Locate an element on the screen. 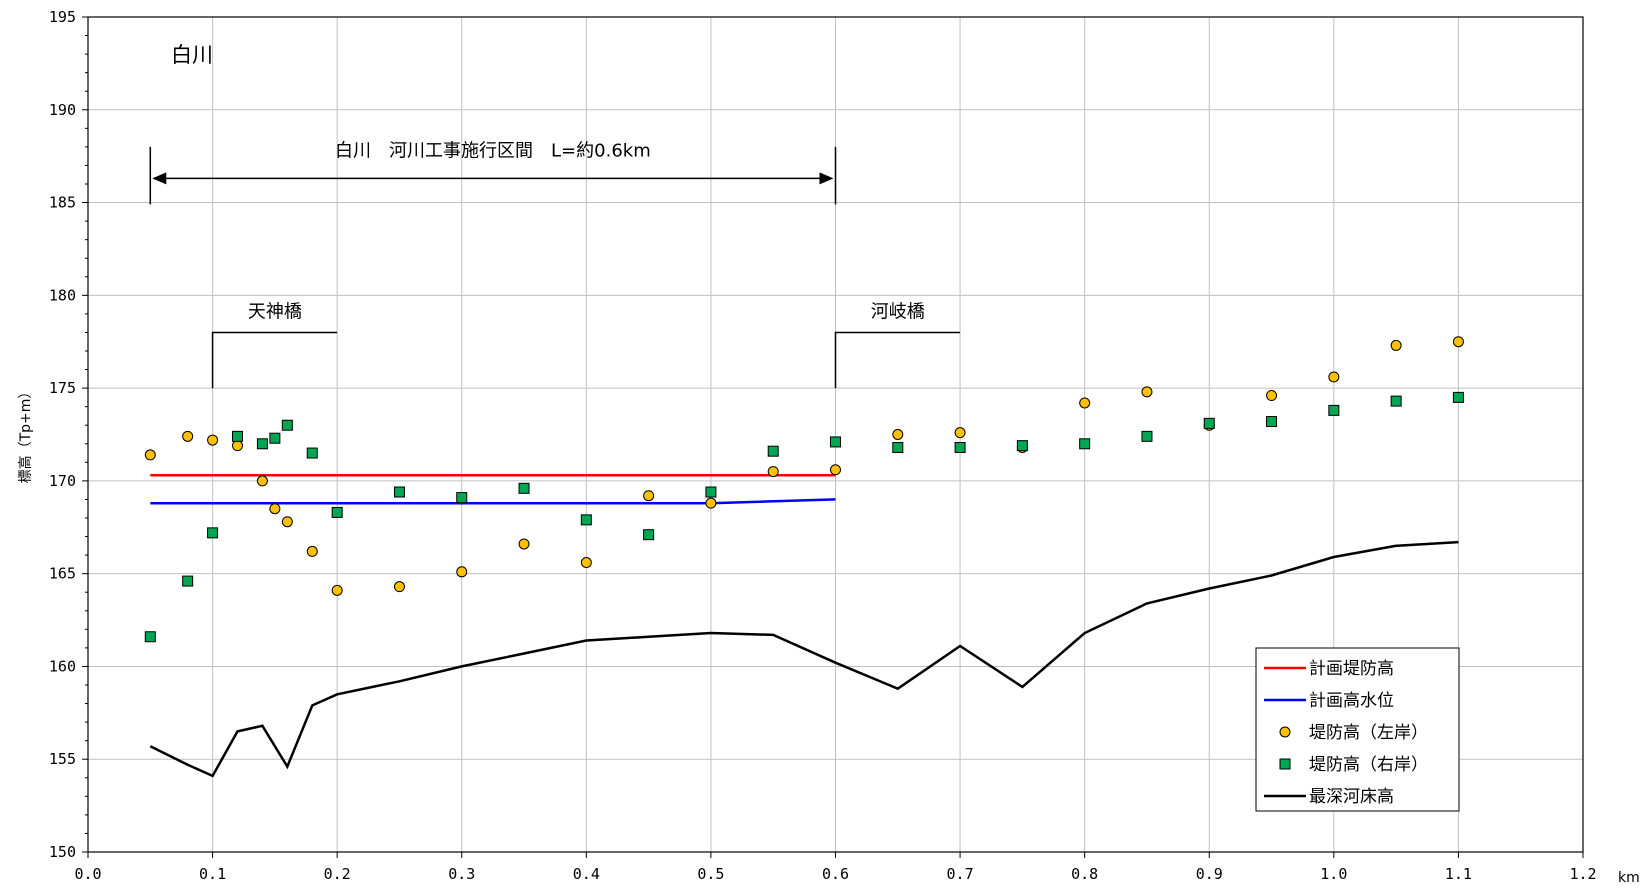 This screenshot has height=890, width=1646. section-arrow-head-right is located at coordinates (826, 178).